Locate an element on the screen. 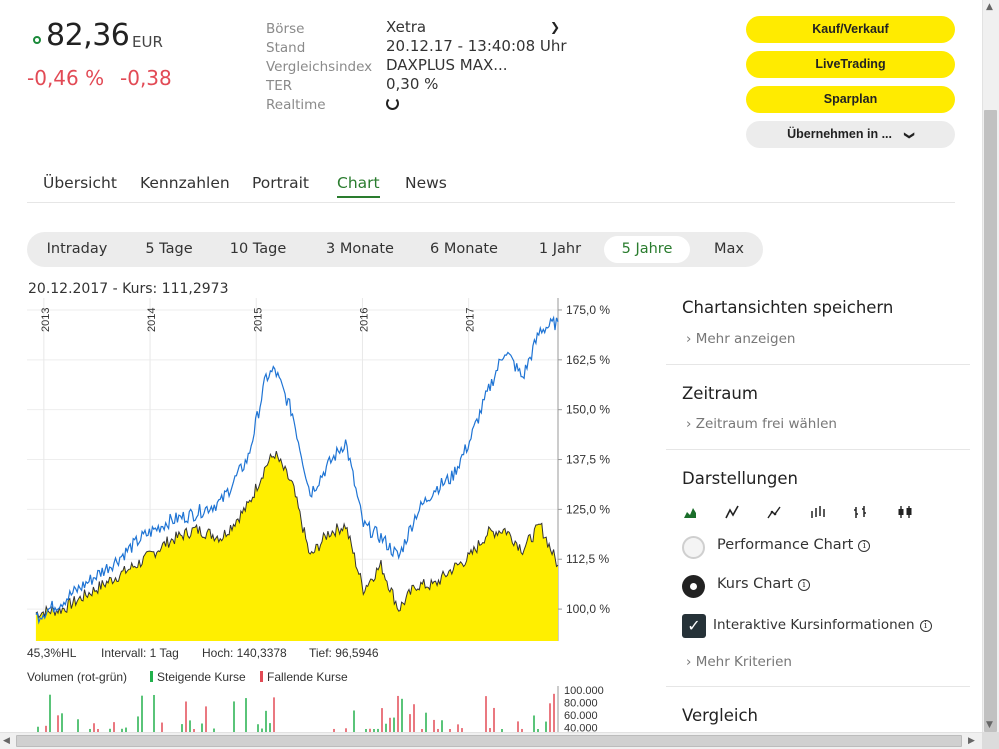  year-label: 2013 is located at coordinates (46, 320).